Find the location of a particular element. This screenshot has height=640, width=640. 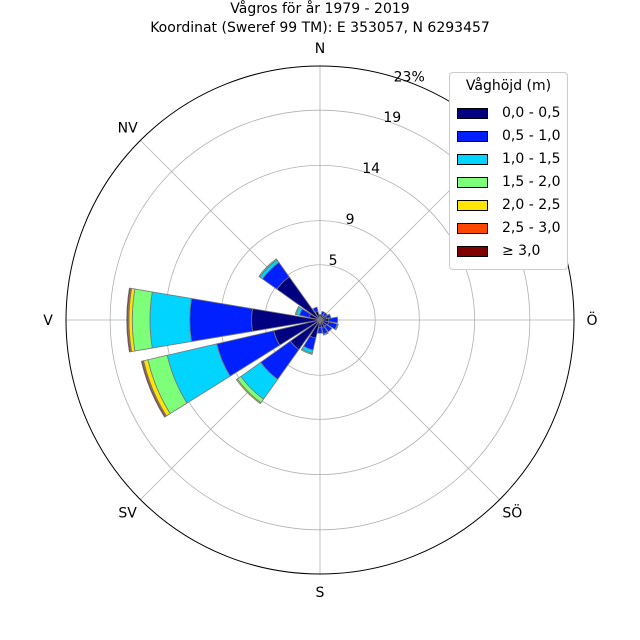

radial-tick-label: 9 is located at coordinates (350, 220).